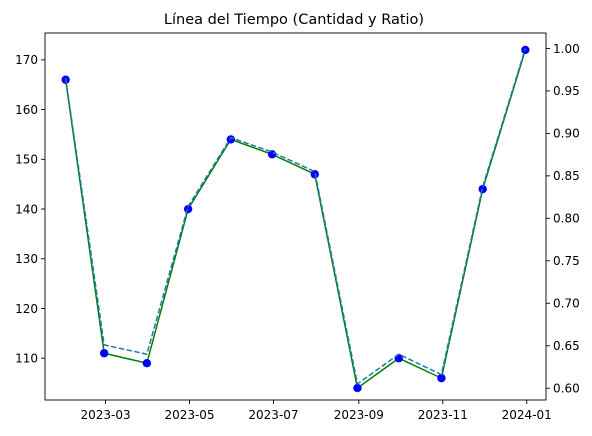 The width and height of the screenshot is (592, 436). What do you see at coordinates (566, 134) in the screenshot?
I see `y-tick-label-right-7: 0.90` at bounding box center [566, 134].